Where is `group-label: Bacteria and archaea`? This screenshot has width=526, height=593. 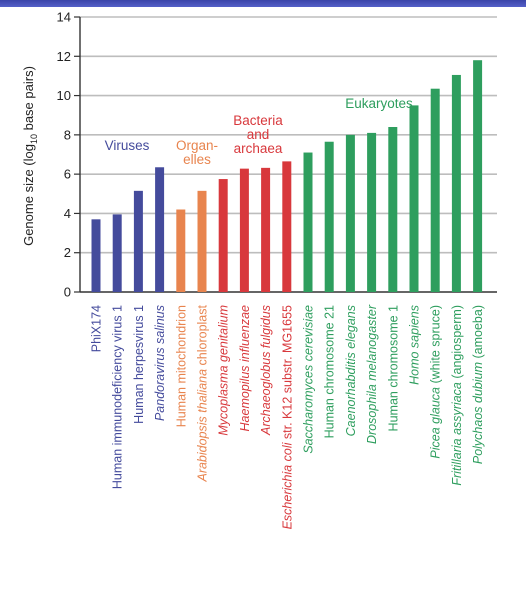 group-label: Bacteria and archaea is located at coordinates (258, 134).